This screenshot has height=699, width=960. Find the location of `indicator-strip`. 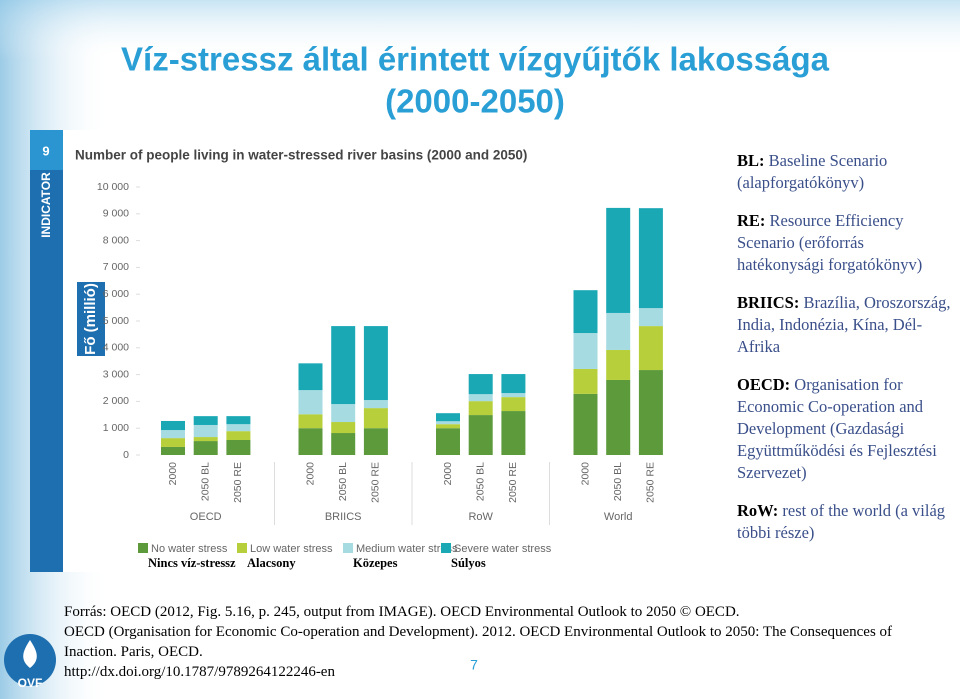

indicator-strip is located at coordinates (46, 351).